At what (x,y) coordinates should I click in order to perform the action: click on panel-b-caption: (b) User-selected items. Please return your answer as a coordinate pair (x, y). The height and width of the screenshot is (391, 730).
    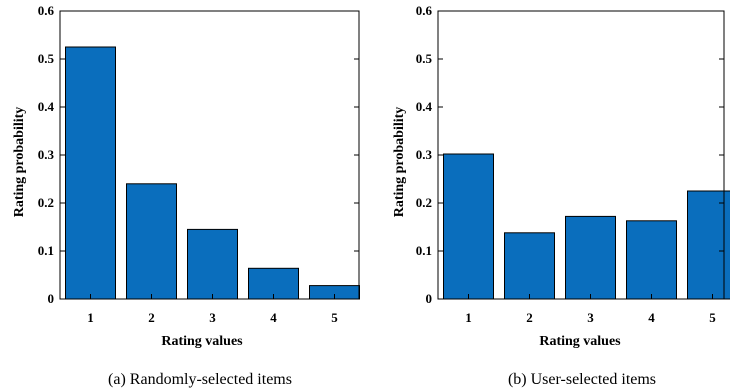
    Looking at the image, I should click on (582, 379).